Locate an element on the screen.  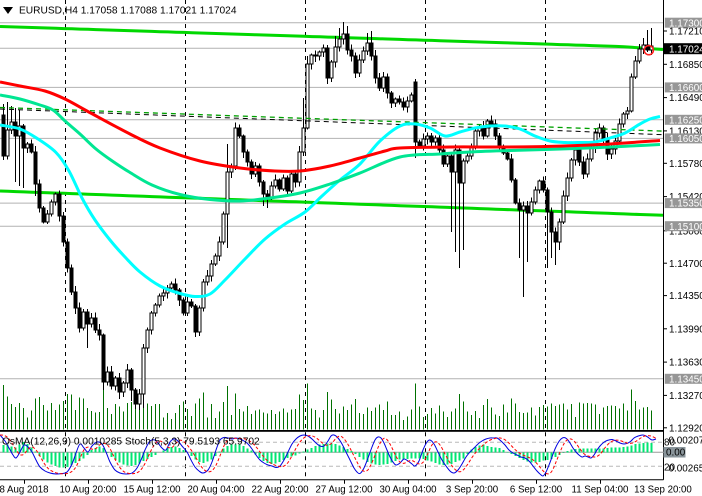
svg-text: 1.13270 is located at coordinates (685, 396).